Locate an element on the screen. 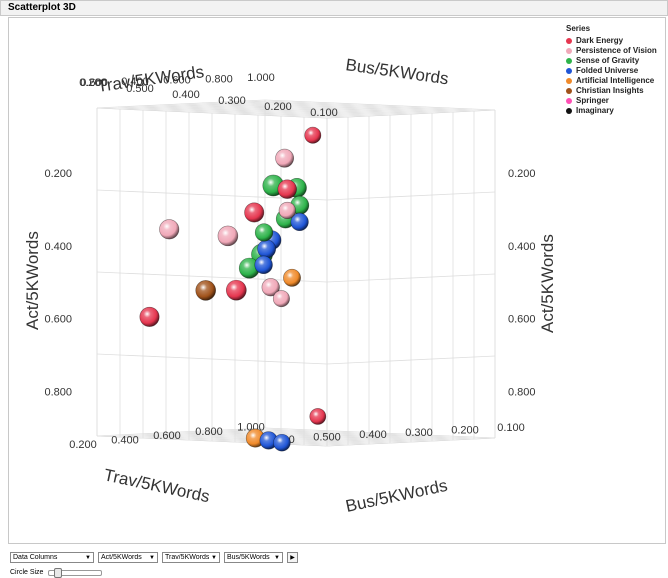 The height and width of the screenshot is (578, 668). column-1-select: Act/5KWords ▼ is located at coordinates (128, 557).